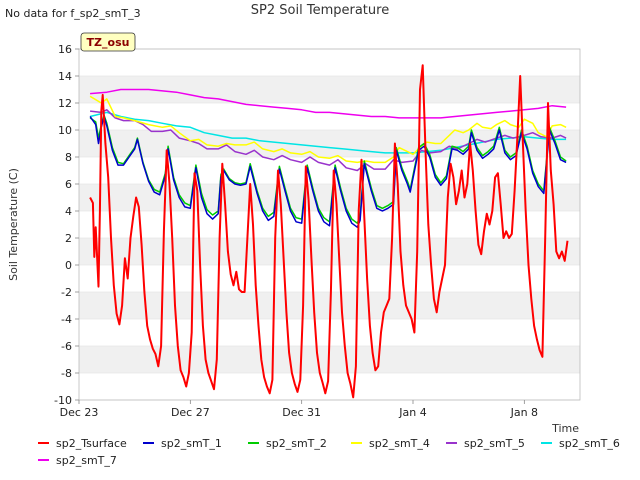  I want to click on y-tick-label: -4, so click(66, 319).